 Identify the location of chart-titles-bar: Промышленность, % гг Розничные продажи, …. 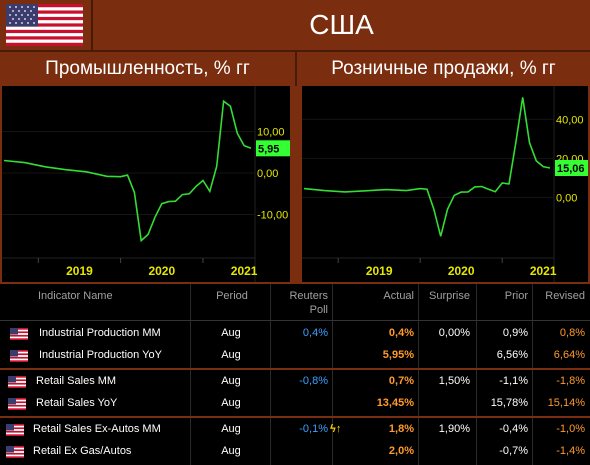
(295, 68).